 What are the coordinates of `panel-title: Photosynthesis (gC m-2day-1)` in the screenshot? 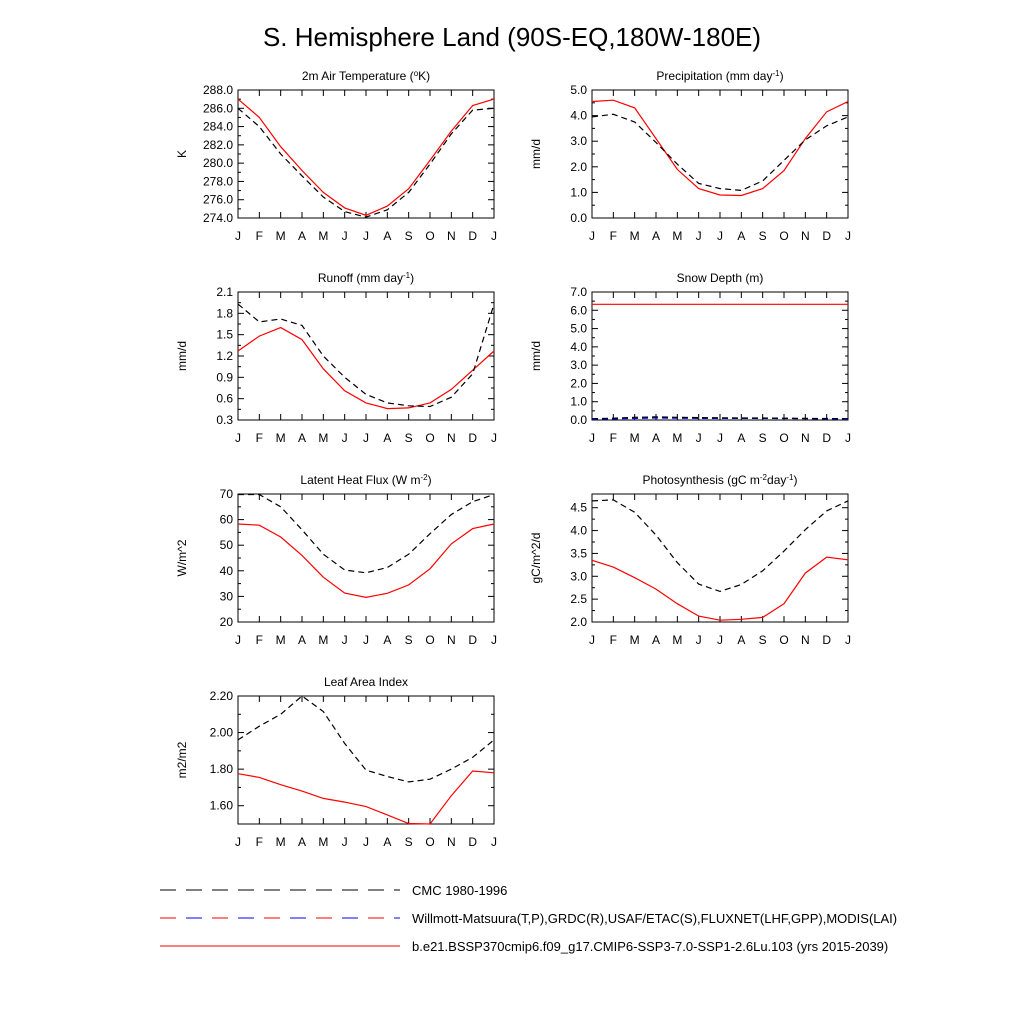 It's located at (720, 480).